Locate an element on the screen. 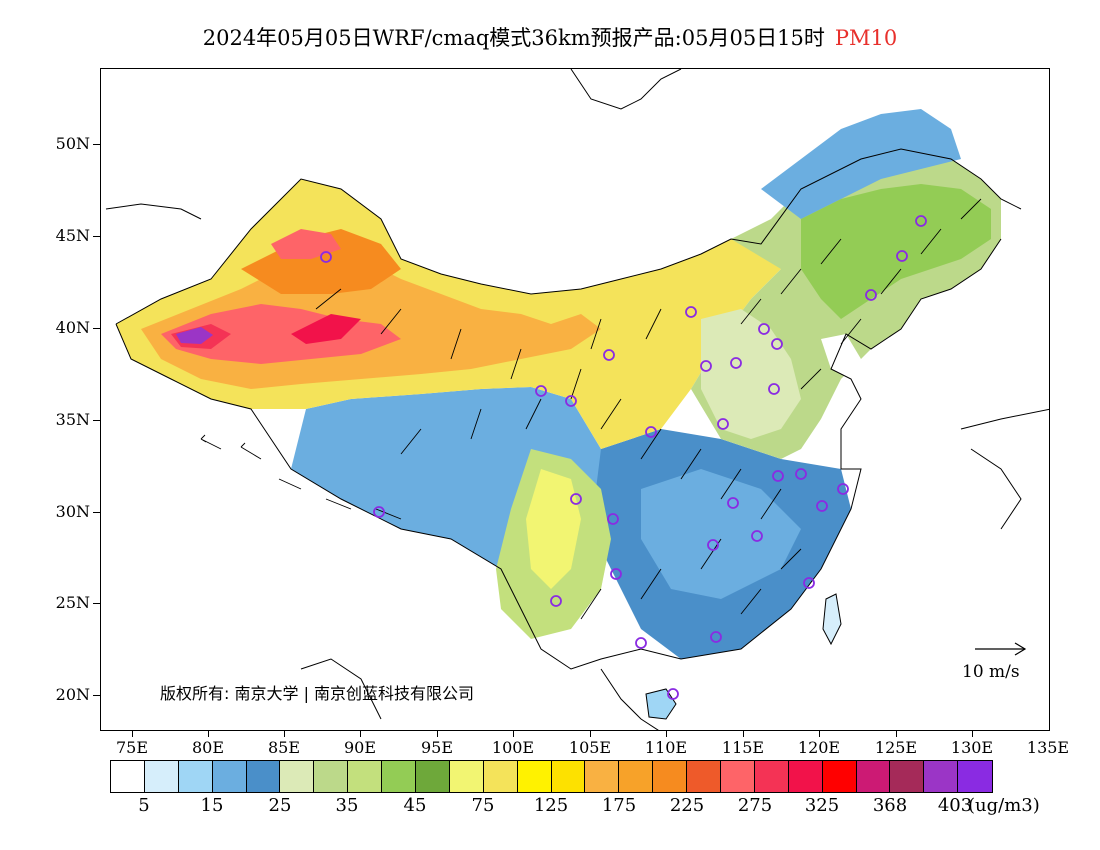 The width and height of the screenshot is (1100, 850). legend-label: 403 is located at coordinates (955, 805).